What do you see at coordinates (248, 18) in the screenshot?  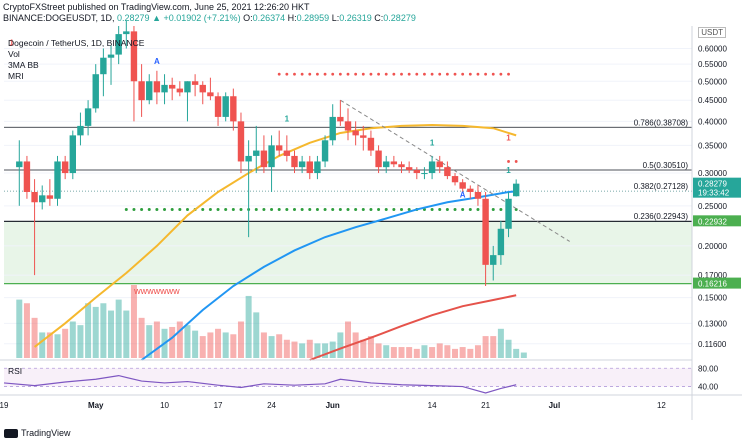 I see `open-label: O:` at bounding box center [248, 18].